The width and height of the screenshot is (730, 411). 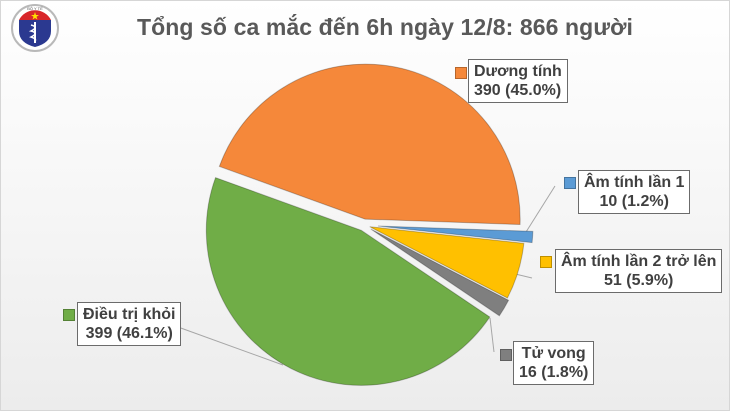 What do you see at coordinates (129, 324) in the screenshot?
I see `data-label-recovered: Điều trị khỏi 399 (46.1%)` at bounding box center [129, 324].